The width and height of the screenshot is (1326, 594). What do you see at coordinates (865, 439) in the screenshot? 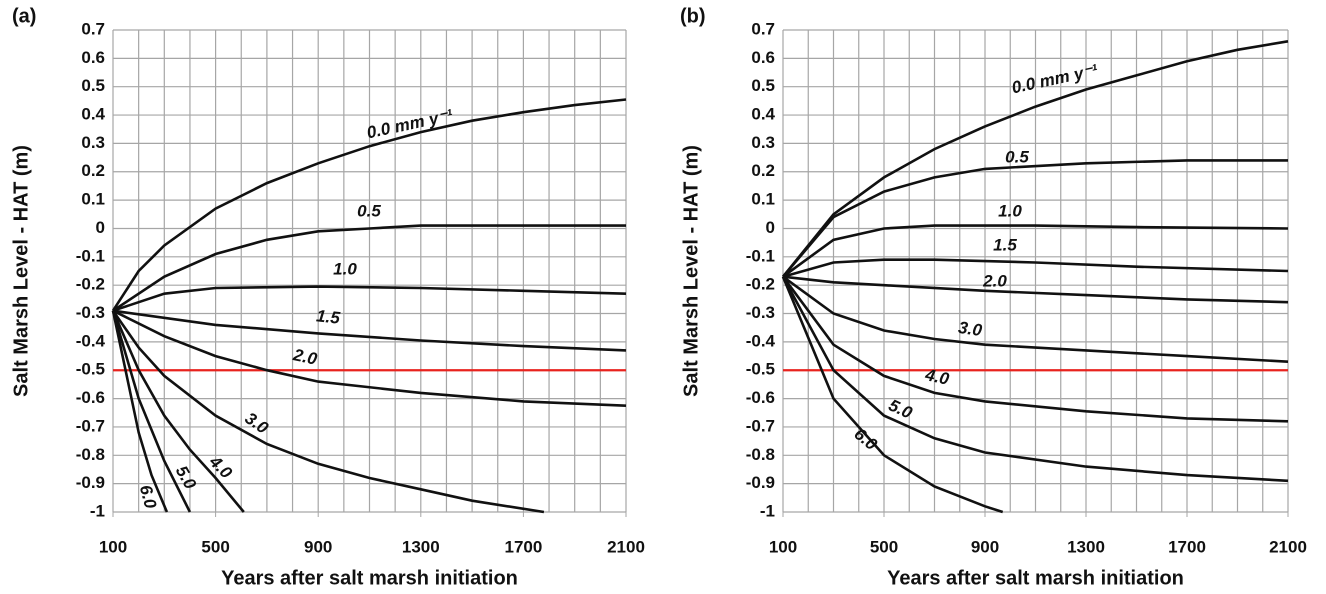
I see `series-label: 6.0` at bounding box center [865, 439].